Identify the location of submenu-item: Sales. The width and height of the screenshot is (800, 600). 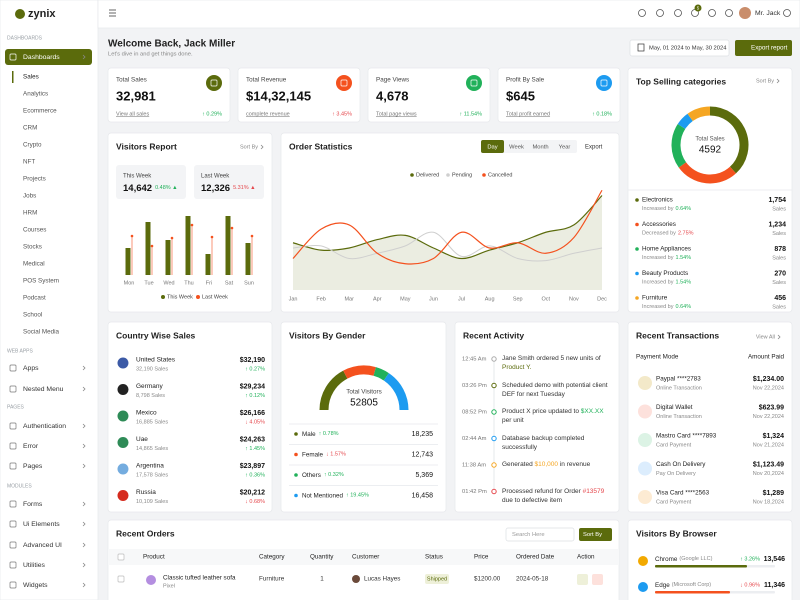
(31, 77).